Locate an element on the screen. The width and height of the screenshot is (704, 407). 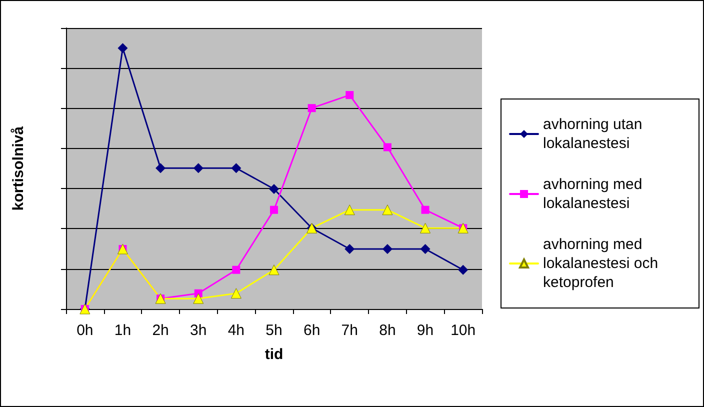
x-axis-title: tid is located at coordinates (274, 354).